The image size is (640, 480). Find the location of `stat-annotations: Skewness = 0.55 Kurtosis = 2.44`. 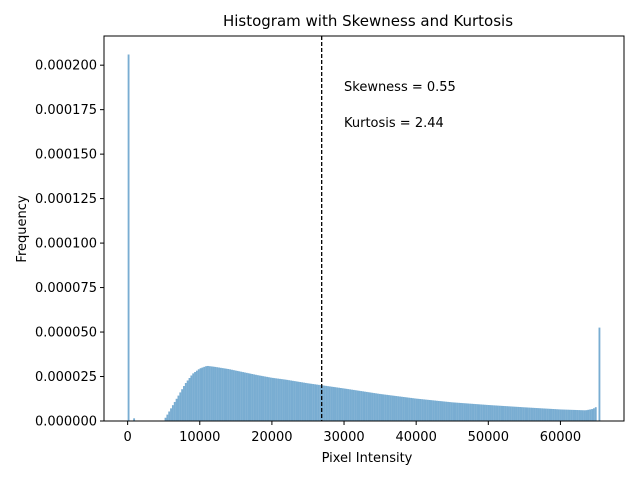

stat-annotations: Skewness = 0.55 Kurtosis = 2.44 is located at coordinates (400, 105).